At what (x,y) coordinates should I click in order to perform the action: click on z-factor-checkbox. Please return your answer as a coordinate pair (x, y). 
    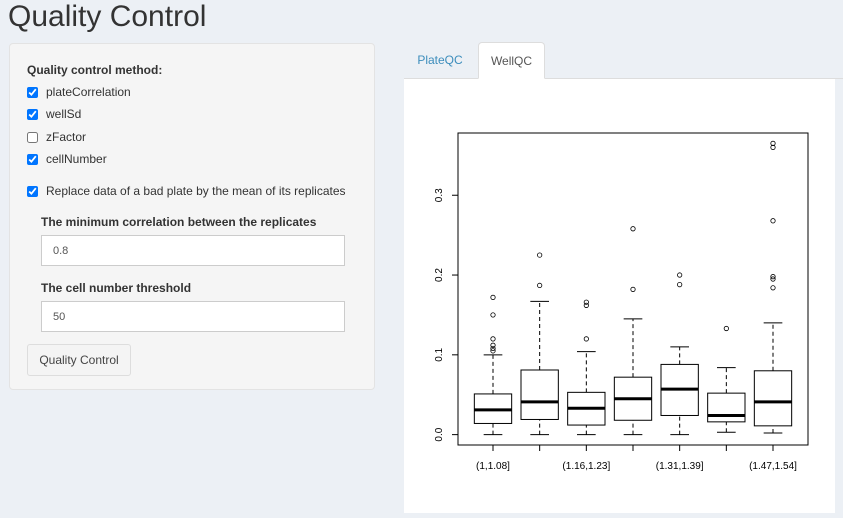
    Looking at the image, I should click on (32, 137).